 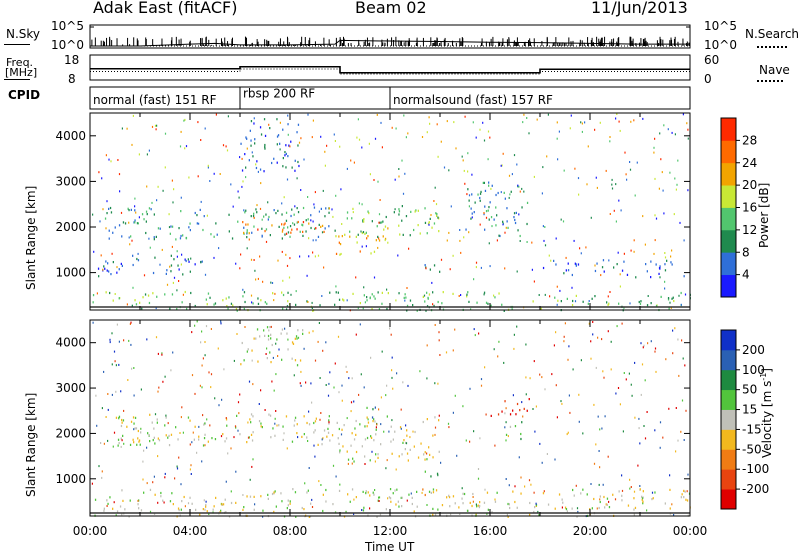 I want to click on nave-line, so click(x=390, y=71).